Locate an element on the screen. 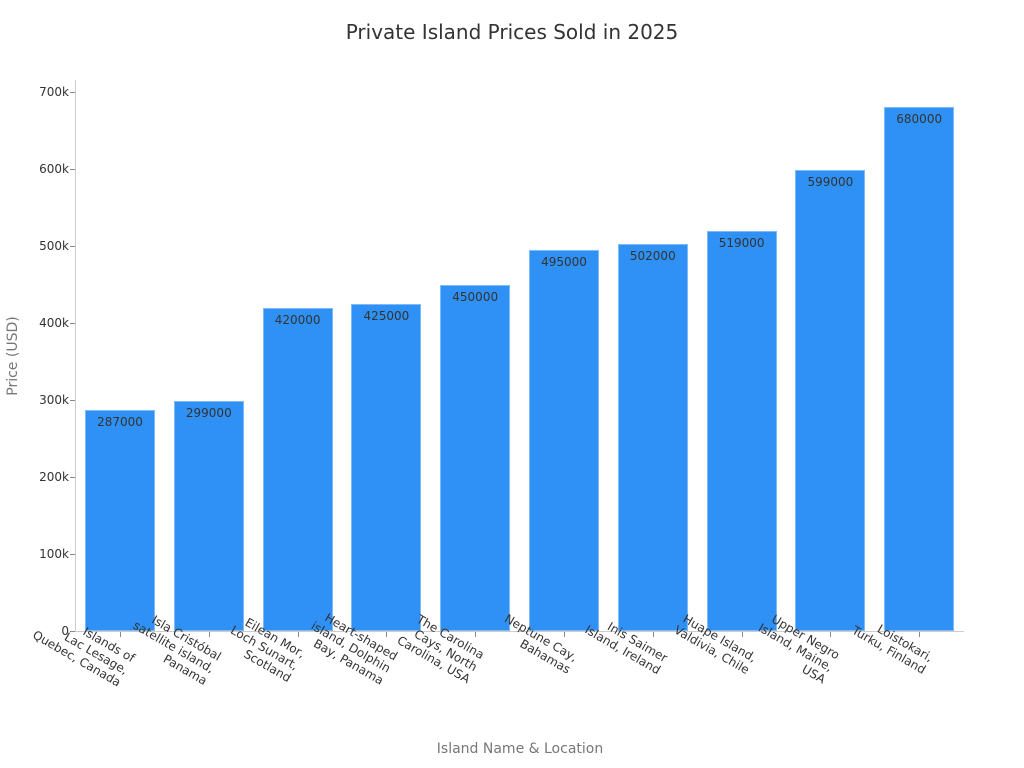  bar-value-label: 450000 is located at coordinates (475, 296).